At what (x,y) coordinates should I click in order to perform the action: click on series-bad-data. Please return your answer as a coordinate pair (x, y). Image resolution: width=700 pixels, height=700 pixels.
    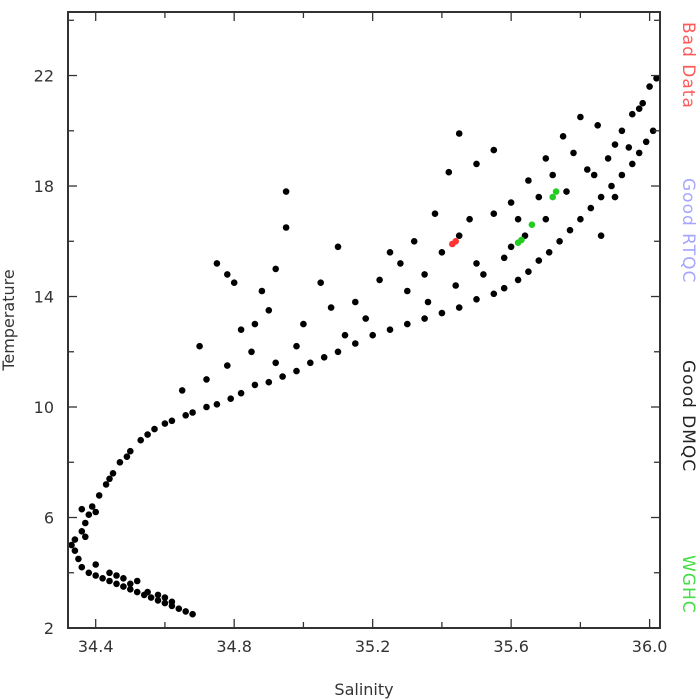
    Looking at the image, I should click on (454, 243).